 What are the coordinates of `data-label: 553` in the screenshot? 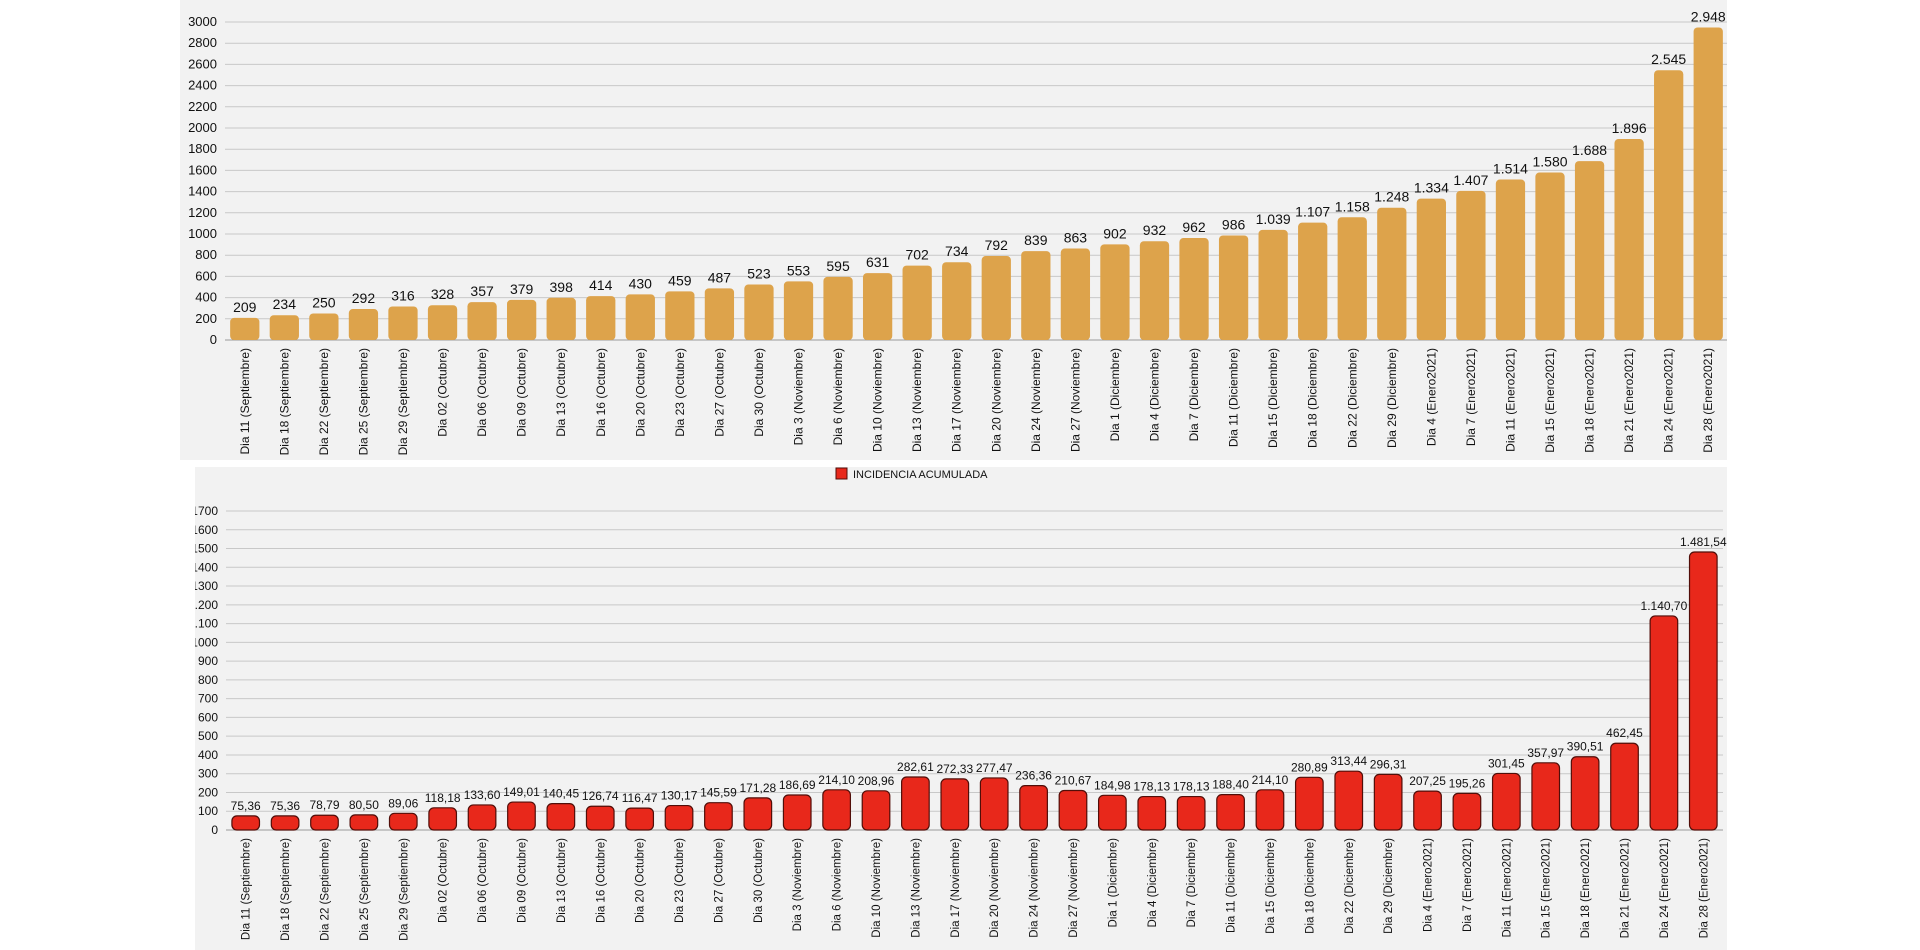 It's located at (799, 270).